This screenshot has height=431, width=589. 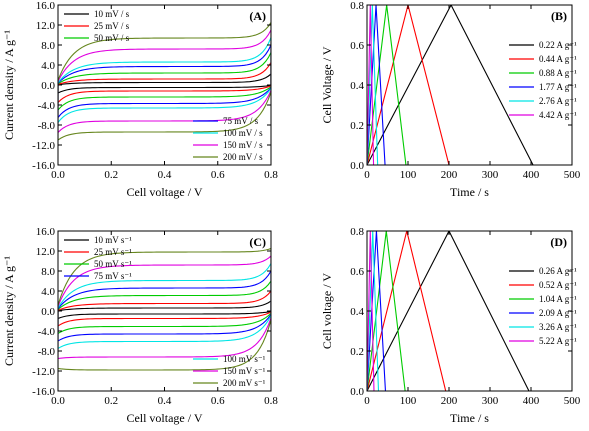 I want to click on x-tick-label: 0.8, so click(x=271, y=401).